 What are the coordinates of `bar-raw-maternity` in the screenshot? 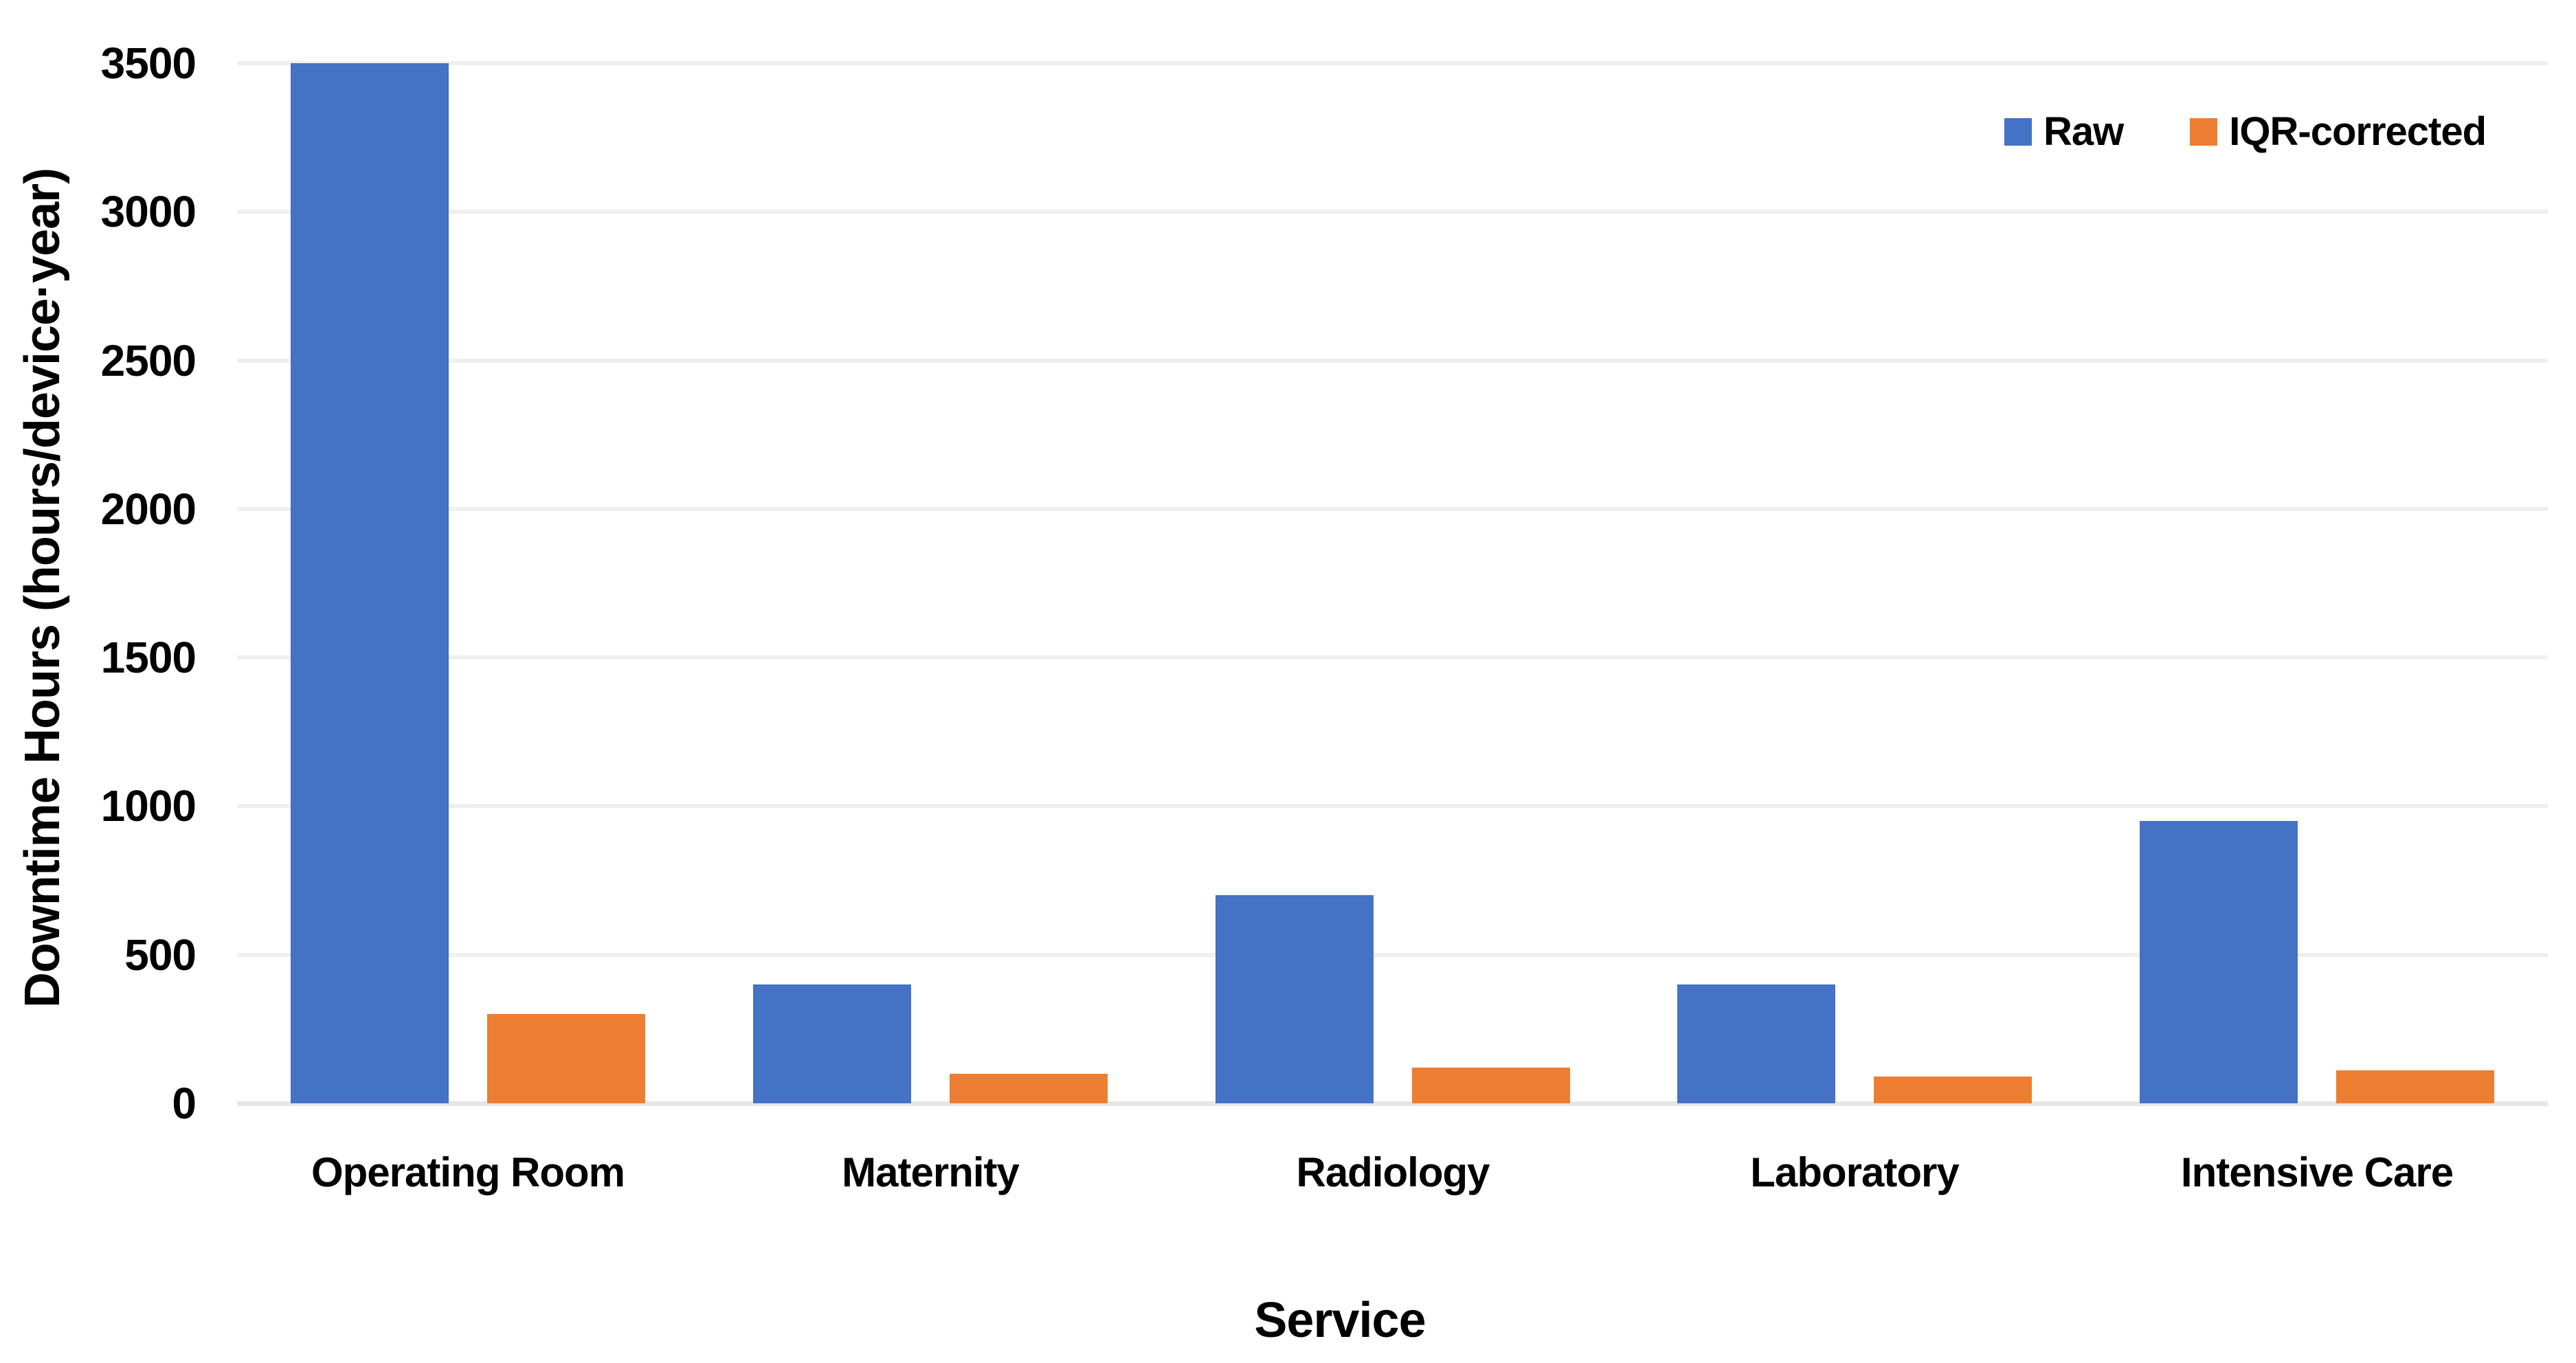 It's located at (832, 1043).